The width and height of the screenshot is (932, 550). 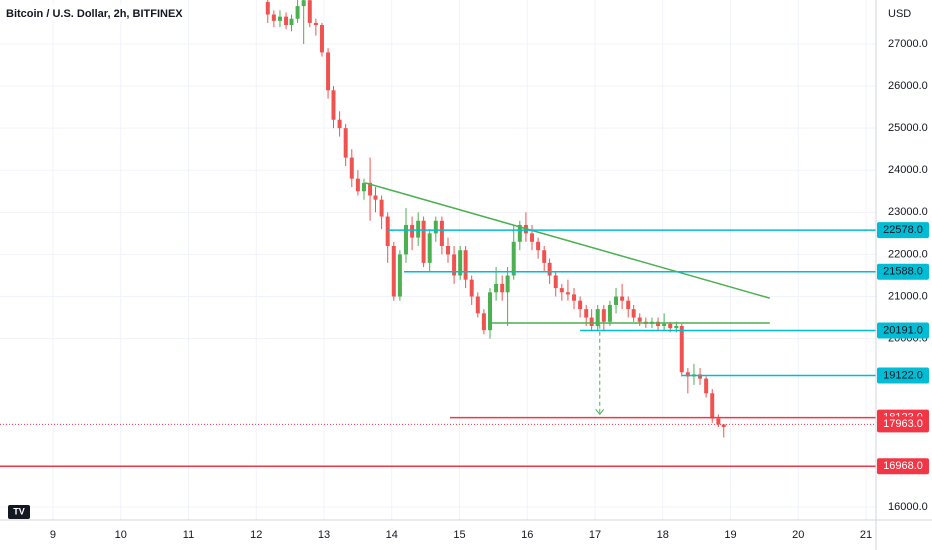 I want to click on logo: TV, so click(x=19, y=512).